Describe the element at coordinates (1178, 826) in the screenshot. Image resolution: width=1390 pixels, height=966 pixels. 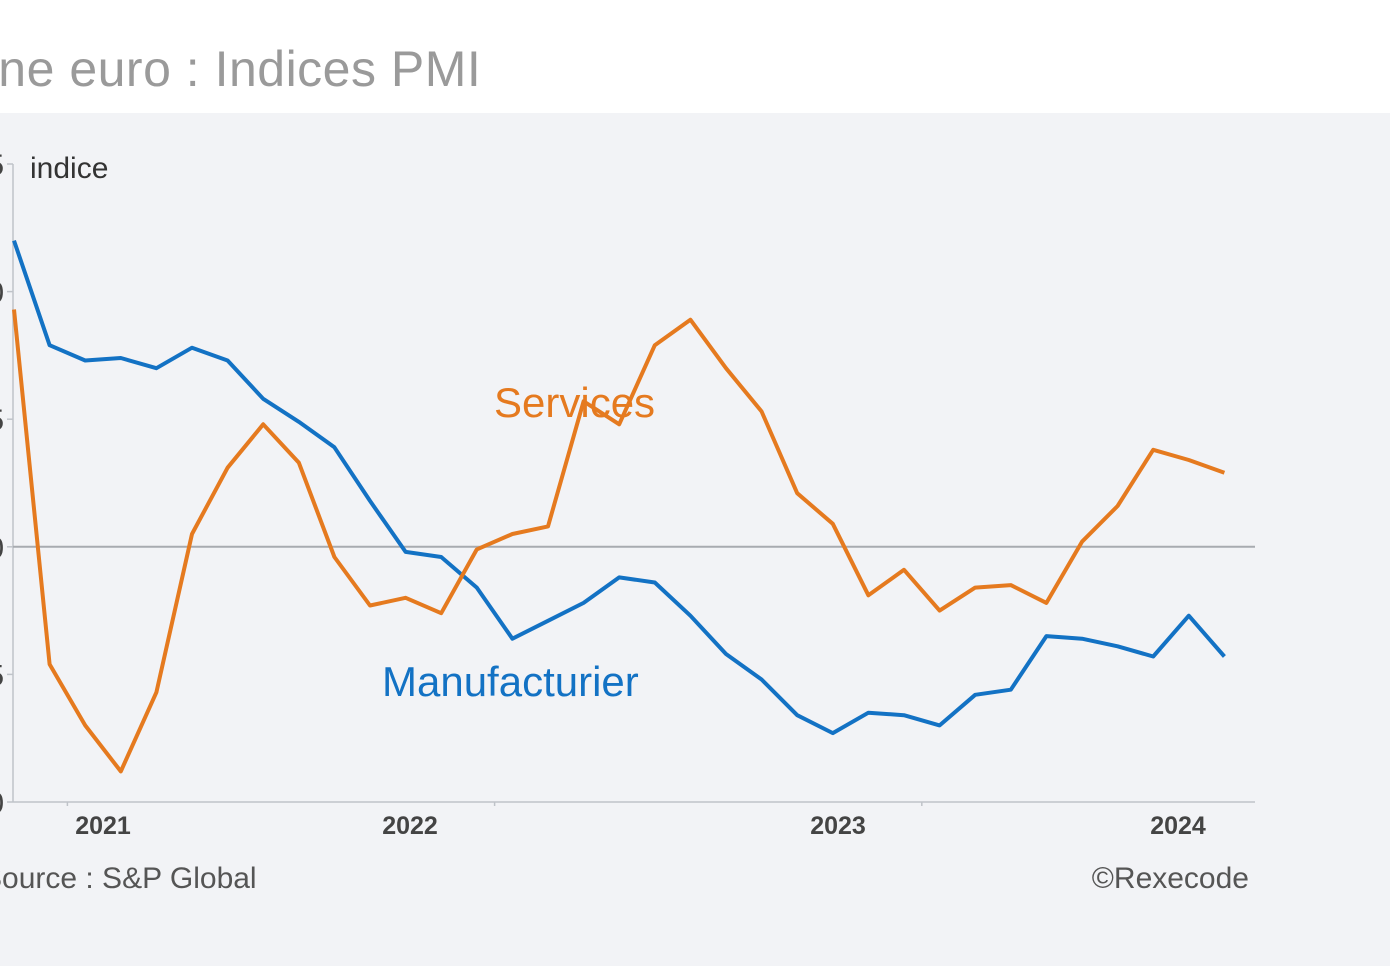
I see `year-label-2024: 2024` at that location.